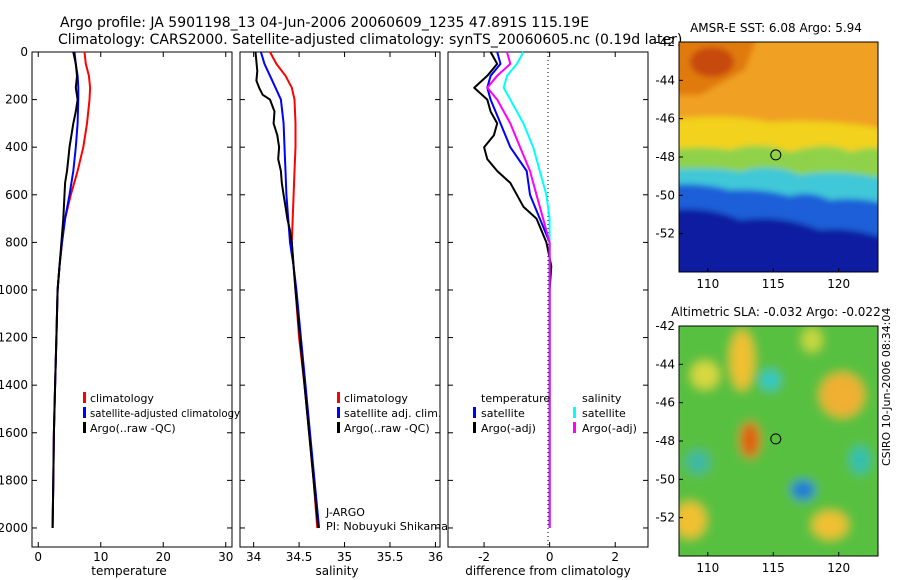  I want to click on salinity-x-label: salinity, so click(336, 571).